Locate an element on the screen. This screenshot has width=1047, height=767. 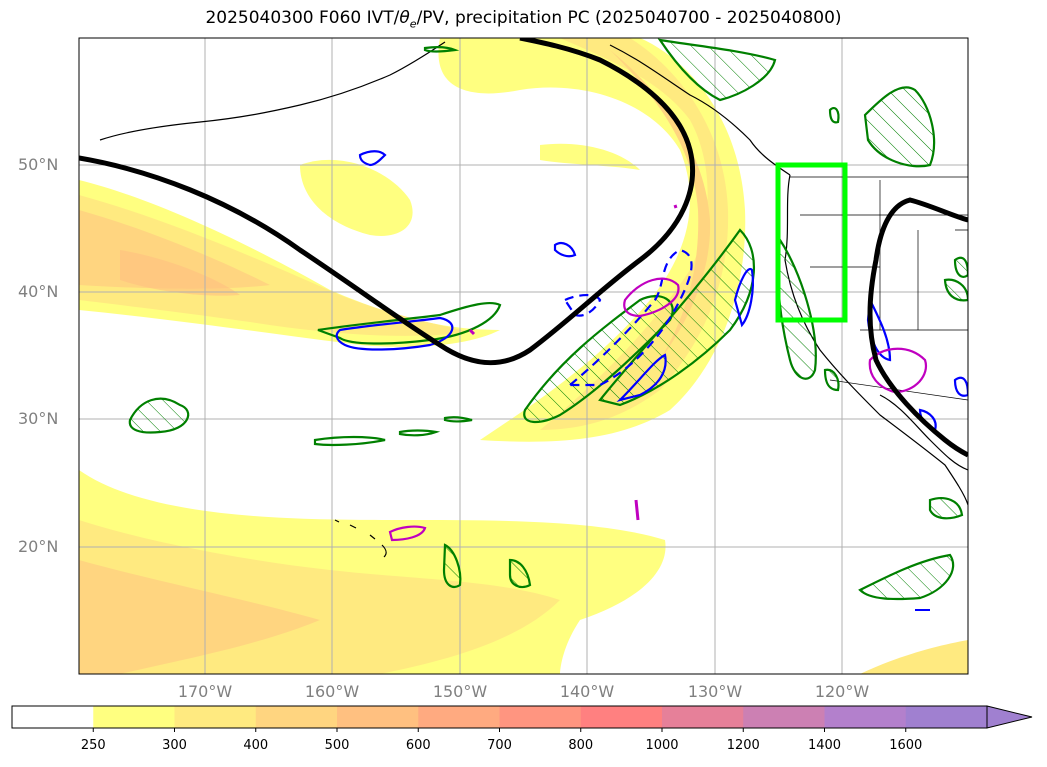
lat-label-40: 40°N is located at coordinates (38, 291).